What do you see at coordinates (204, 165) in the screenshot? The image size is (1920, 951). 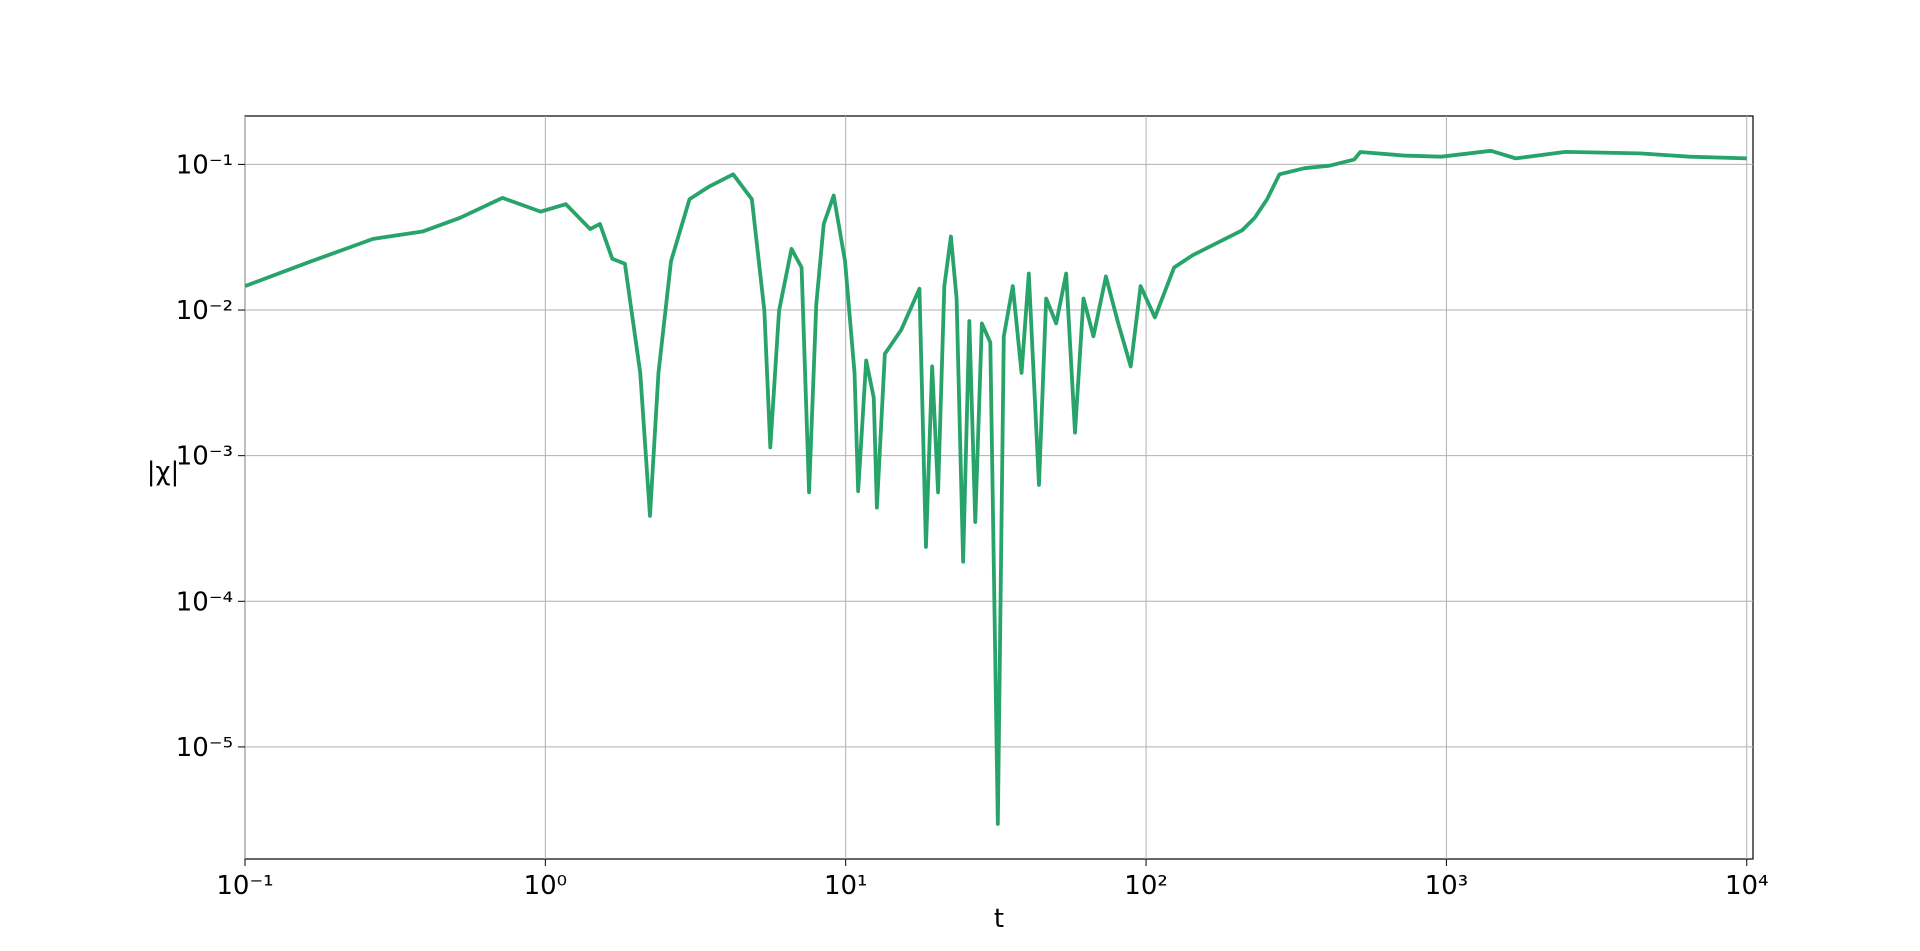 I see `y-tick-label: 10⁻¹` at bounding box center [204, 165].